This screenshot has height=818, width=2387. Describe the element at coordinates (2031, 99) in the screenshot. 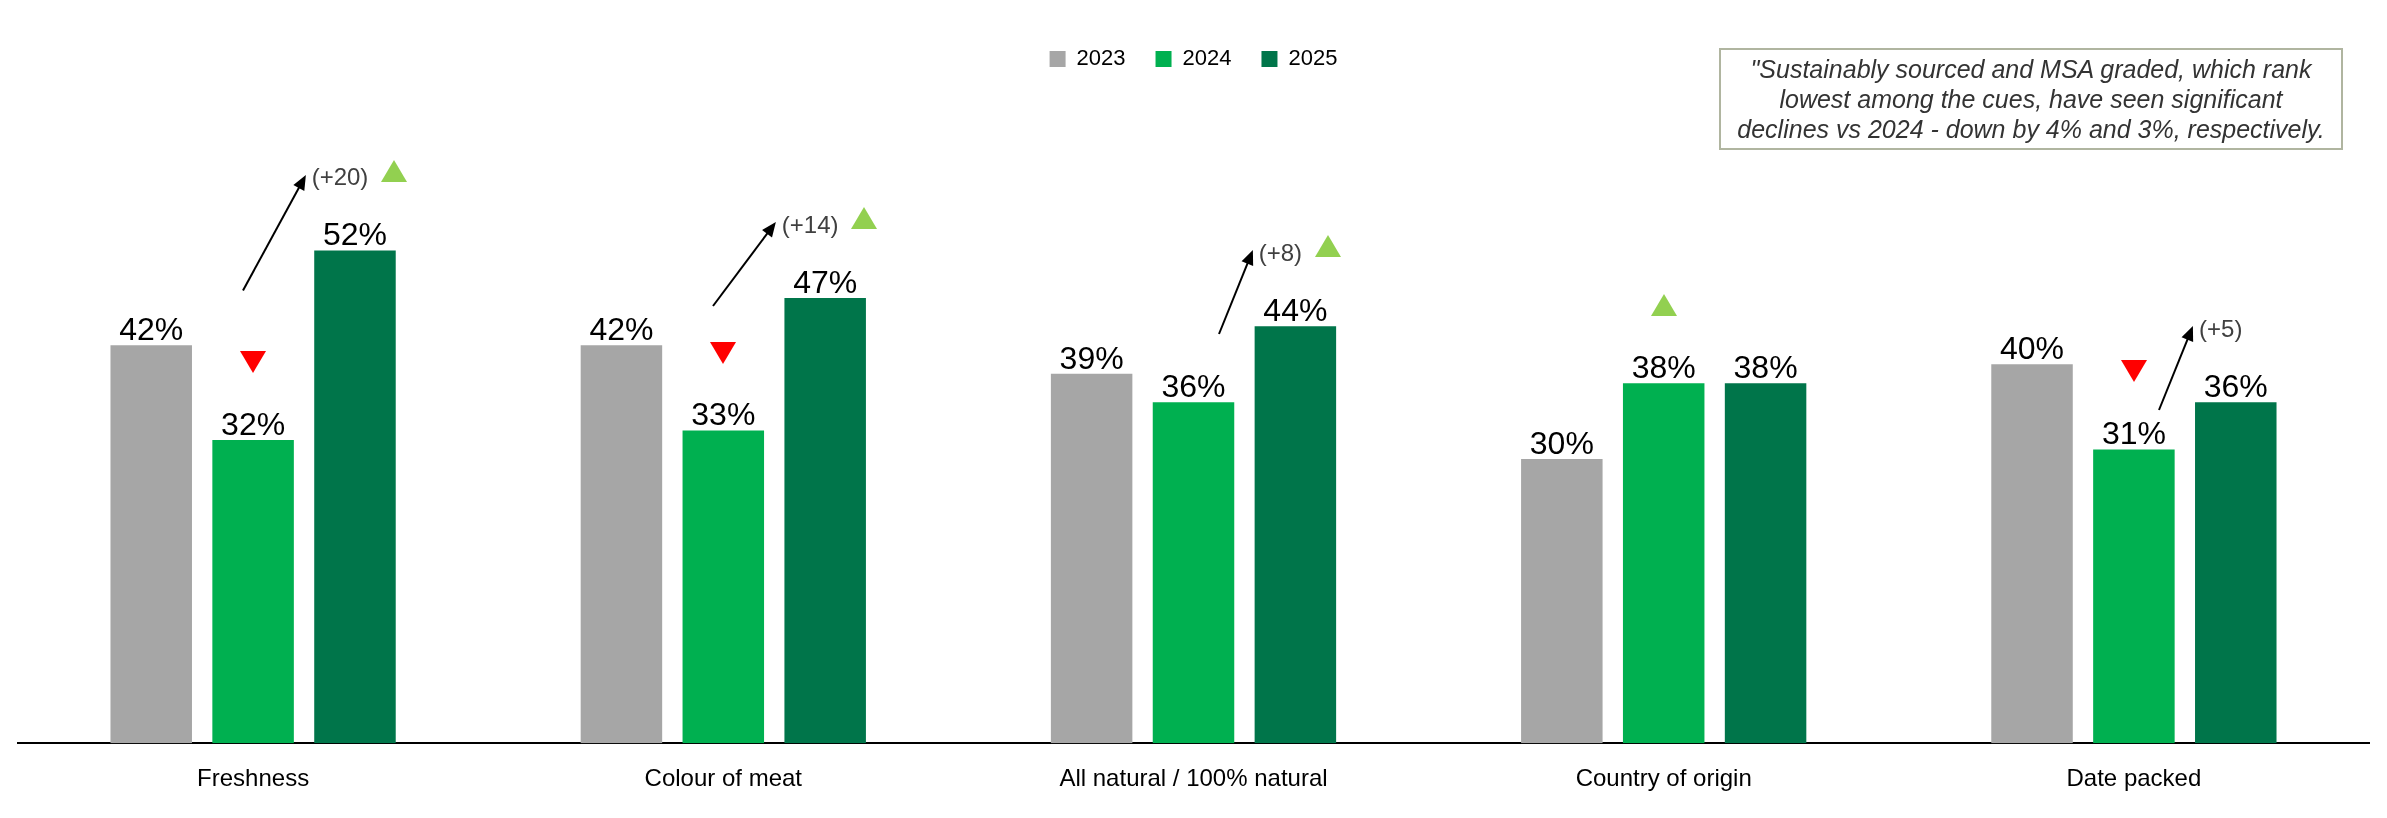

I see `text: "Sustainably sourced and MSA graded, which rank lowest among the cues, have seen significant declines vs 2024 - down by 4% and 3%, respectively.` at that location.